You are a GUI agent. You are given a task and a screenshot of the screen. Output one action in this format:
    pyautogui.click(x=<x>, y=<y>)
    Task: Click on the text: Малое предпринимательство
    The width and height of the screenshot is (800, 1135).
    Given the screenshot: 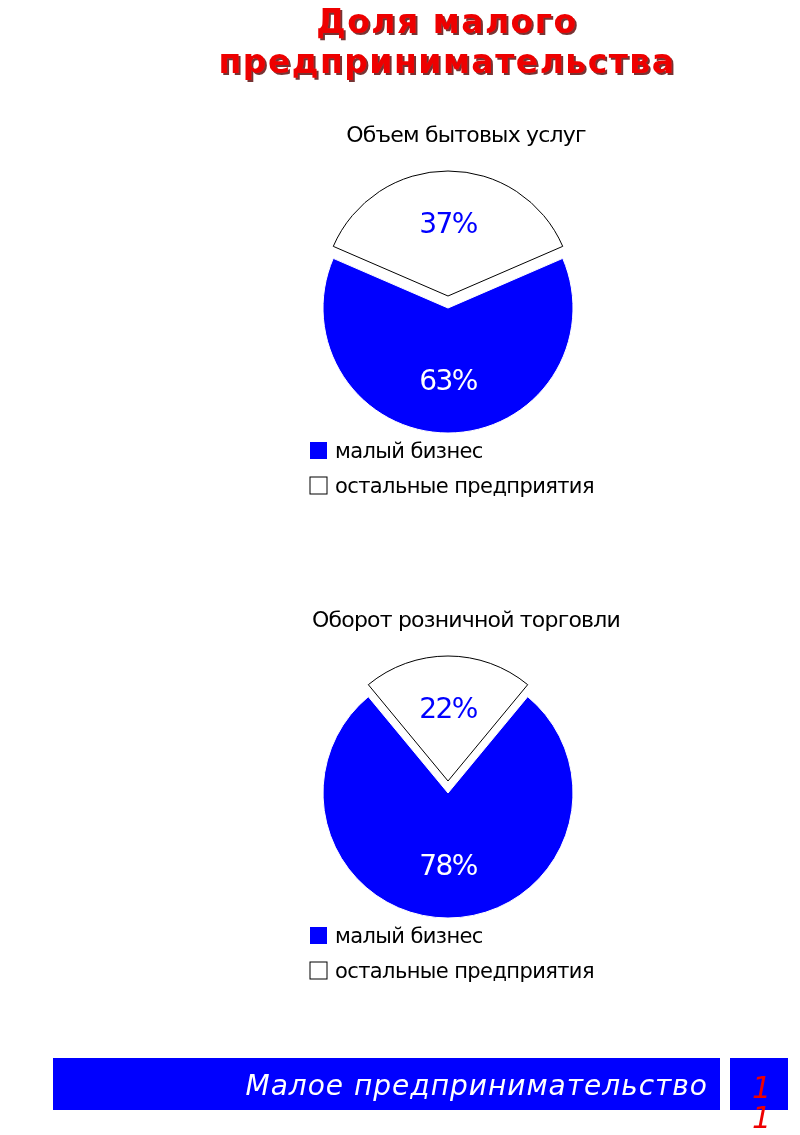 What is the action you would take?
    pyautogui.click(x=476, y=1085)
    